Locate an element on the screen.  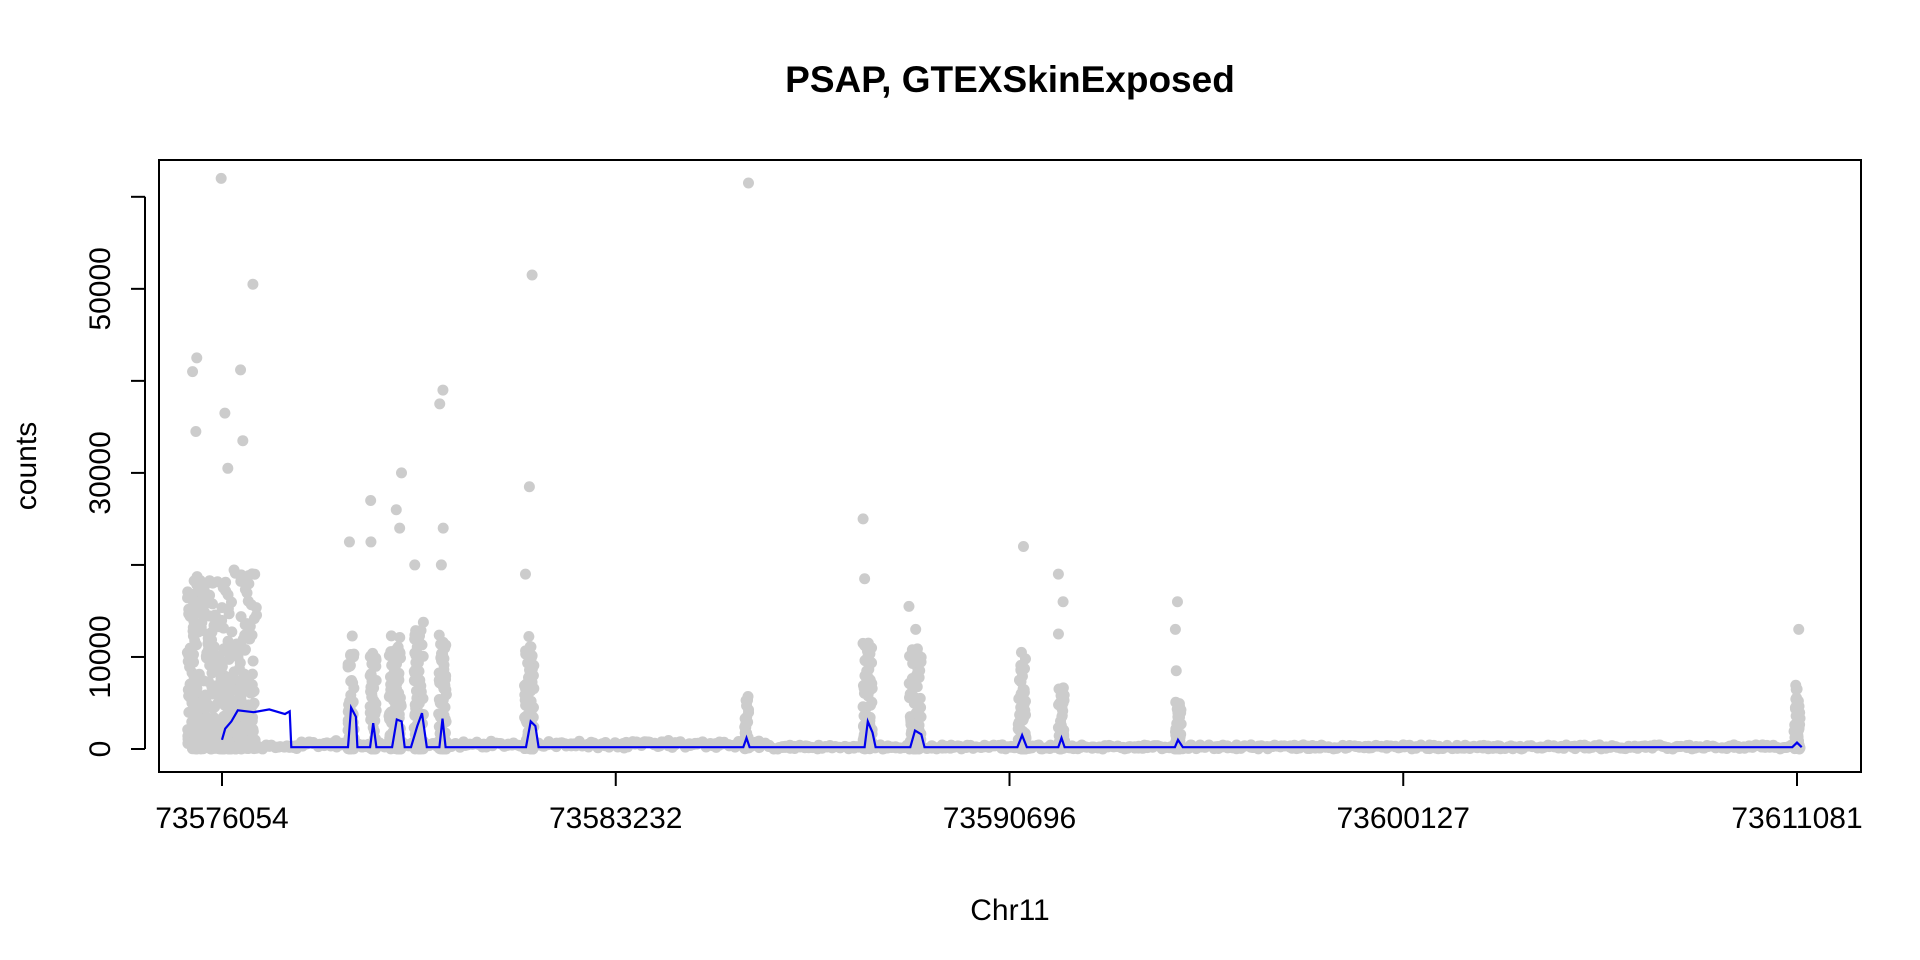
x-axis-label: Chr11 is located at coordinates (1009, 910).